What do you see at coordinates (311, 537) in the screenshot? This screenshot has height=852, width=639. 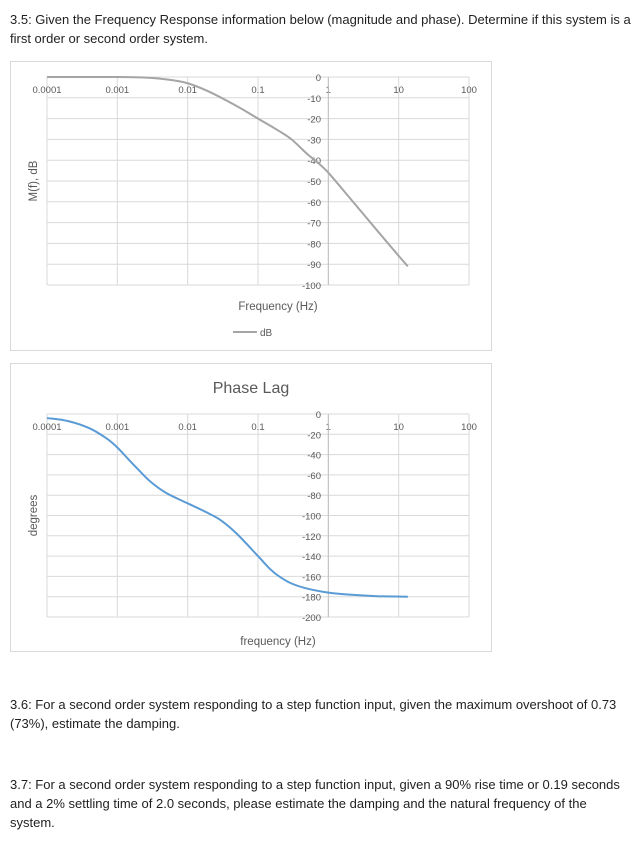 I see `y-tick-label: -120` at bounding box center [311, 537].